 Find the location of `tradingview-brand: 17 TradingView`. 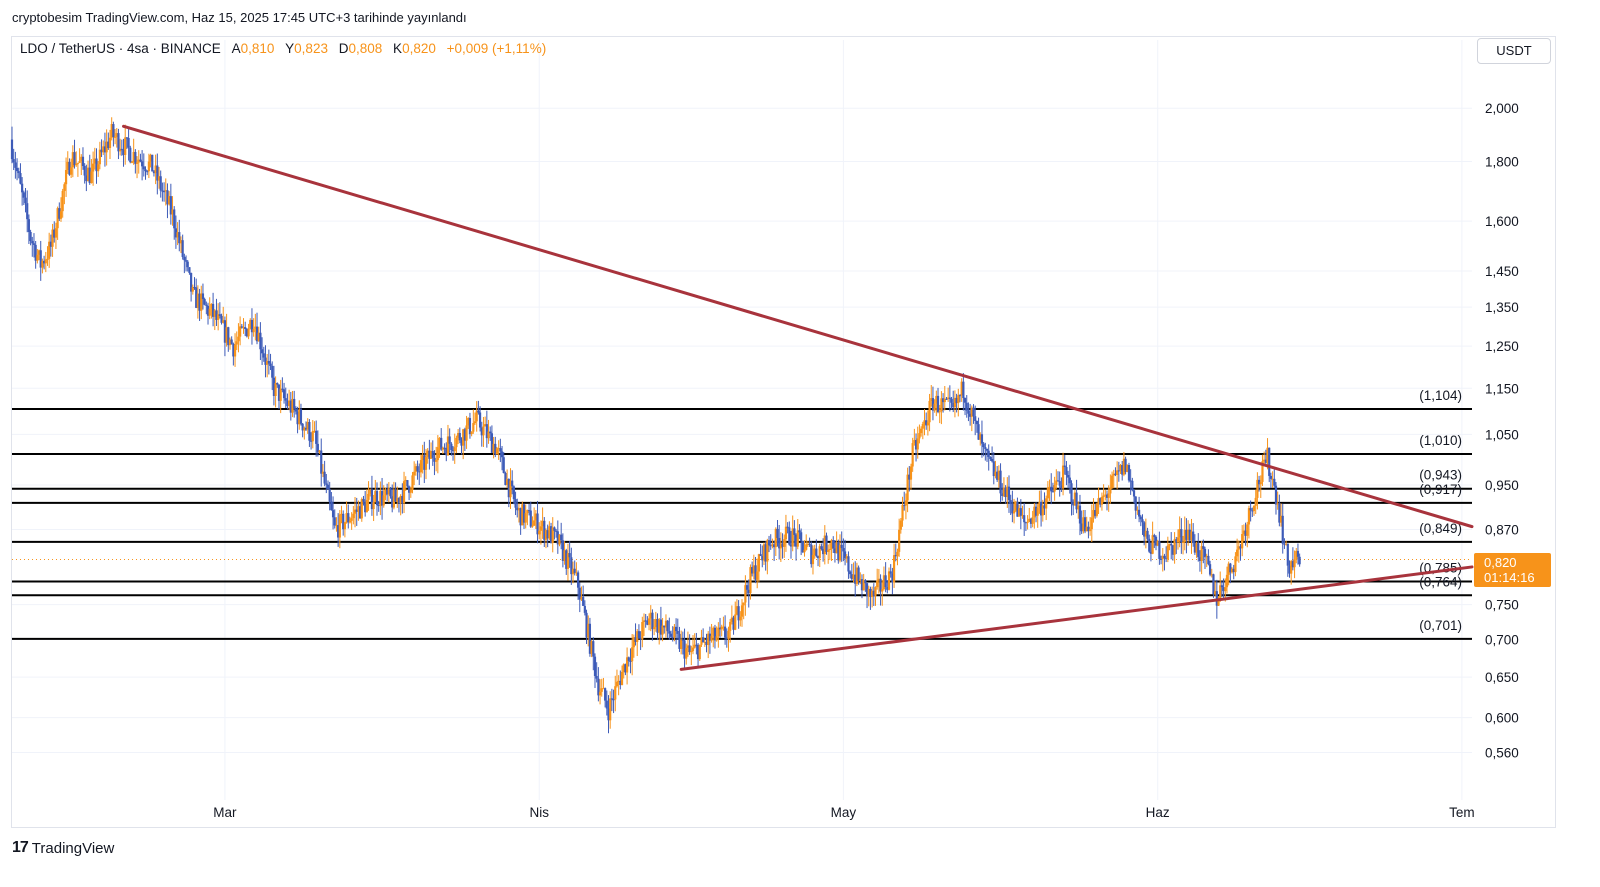

tradingview-brand: 17 TradingView is located at coordinates (63, 848).